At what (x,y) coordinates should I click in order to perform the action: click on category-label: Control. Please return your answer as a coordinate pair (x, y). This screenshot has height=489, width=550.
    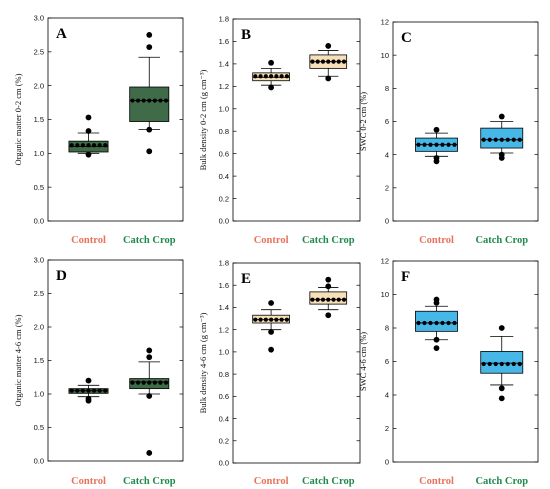
    Looking at the image, I should click on (88, 481).